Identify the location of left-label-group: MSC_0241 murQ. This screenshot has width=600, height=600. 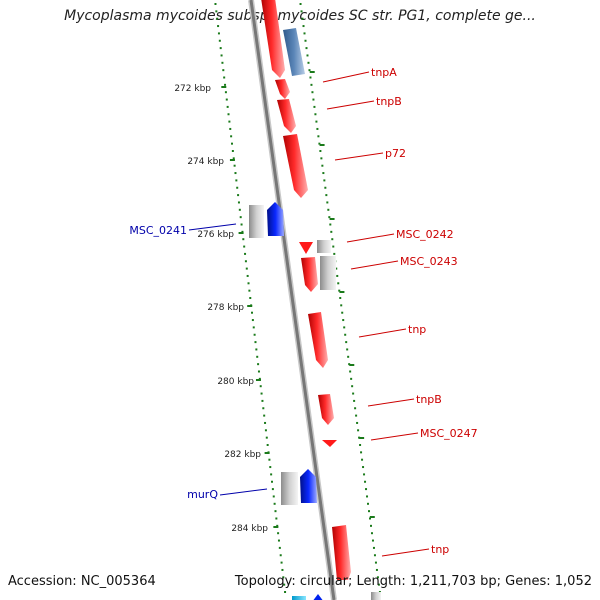
(198, 362).